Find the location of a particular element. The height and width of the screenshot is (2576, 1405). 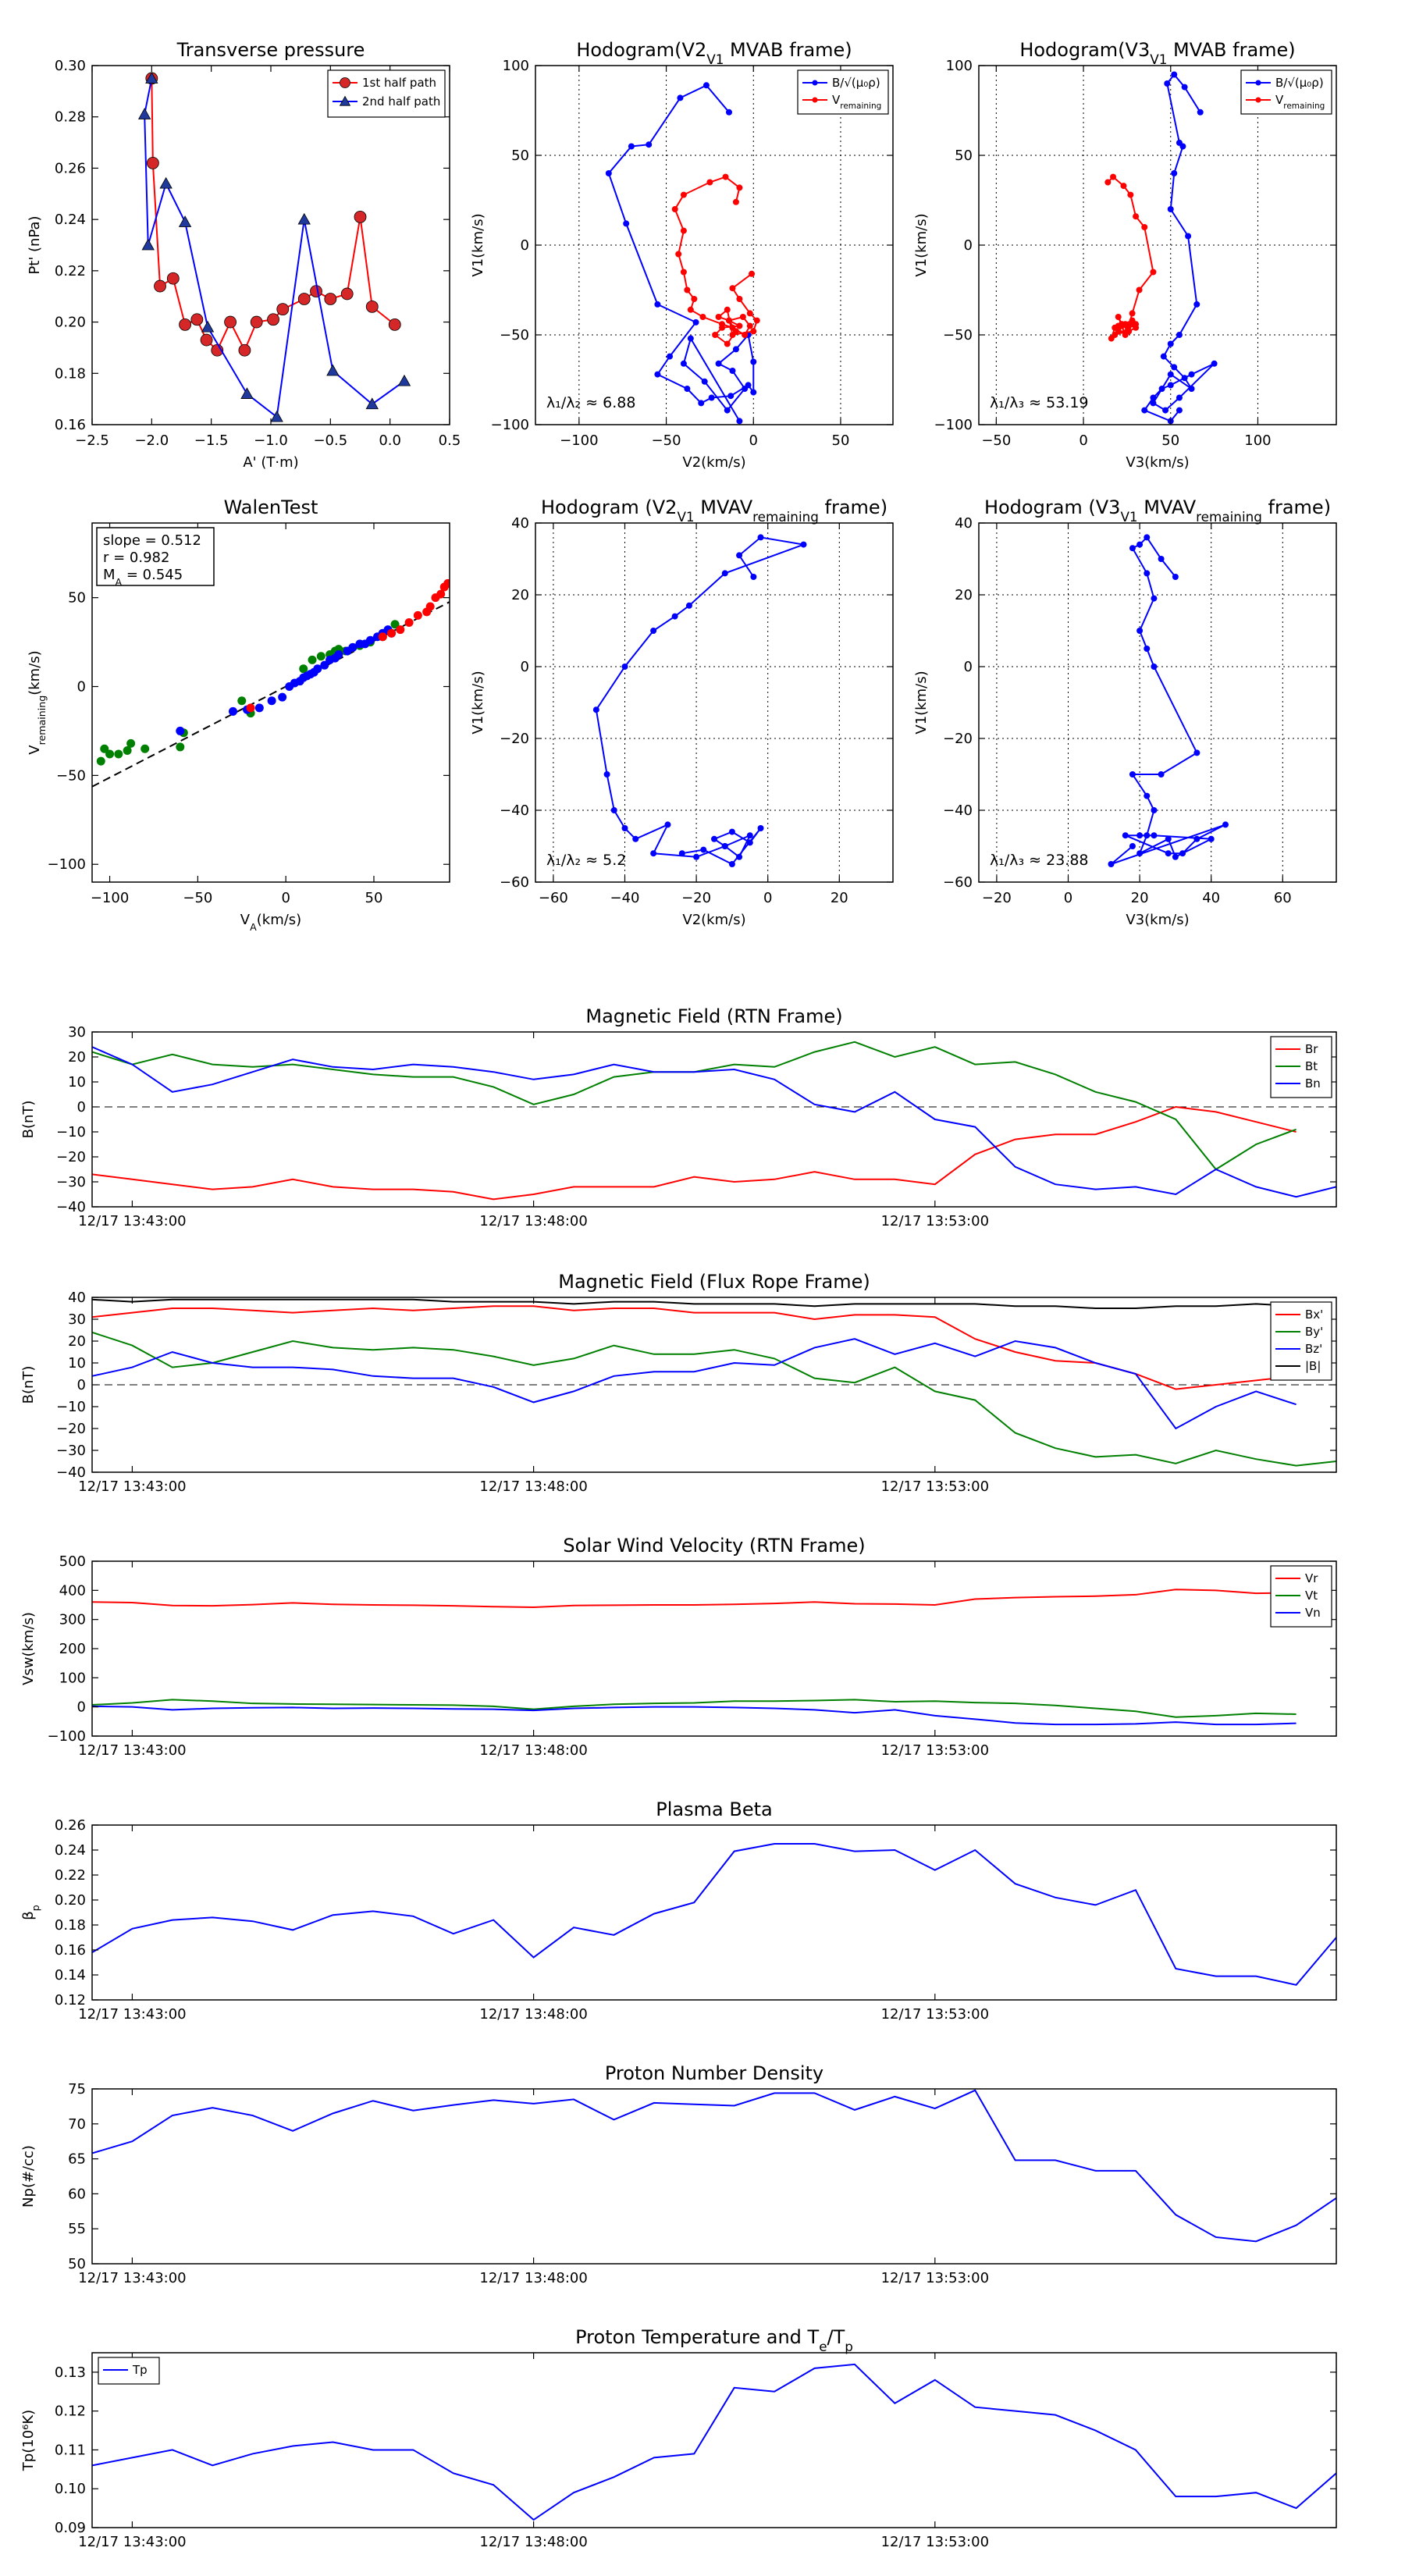

x-tick-label: −1.5 is located at coordinates (211, 440).